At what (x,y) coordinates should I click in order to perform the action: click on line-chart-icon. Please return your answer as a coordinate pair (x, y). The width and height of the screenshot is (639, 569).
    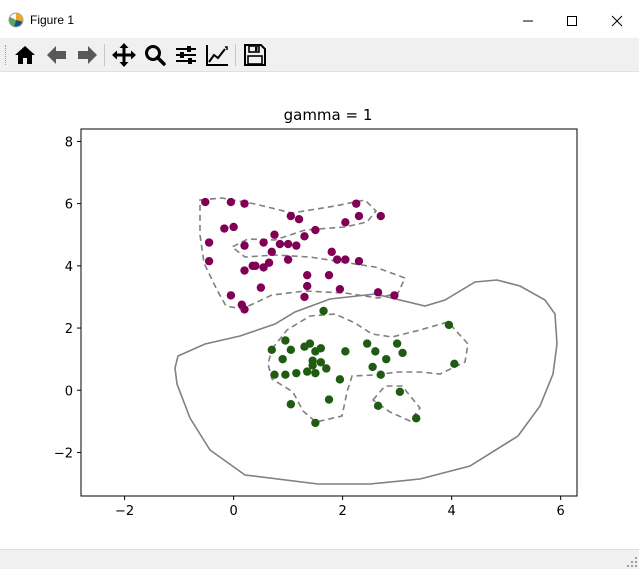
    Looking at the image, I should click on (217, 55).